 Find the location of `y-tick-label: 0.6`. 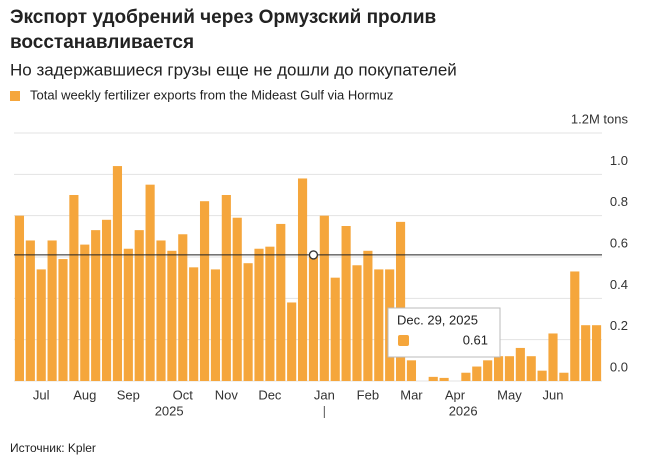

y-tick-label: 0.6 is located at coordinates (619, 242).